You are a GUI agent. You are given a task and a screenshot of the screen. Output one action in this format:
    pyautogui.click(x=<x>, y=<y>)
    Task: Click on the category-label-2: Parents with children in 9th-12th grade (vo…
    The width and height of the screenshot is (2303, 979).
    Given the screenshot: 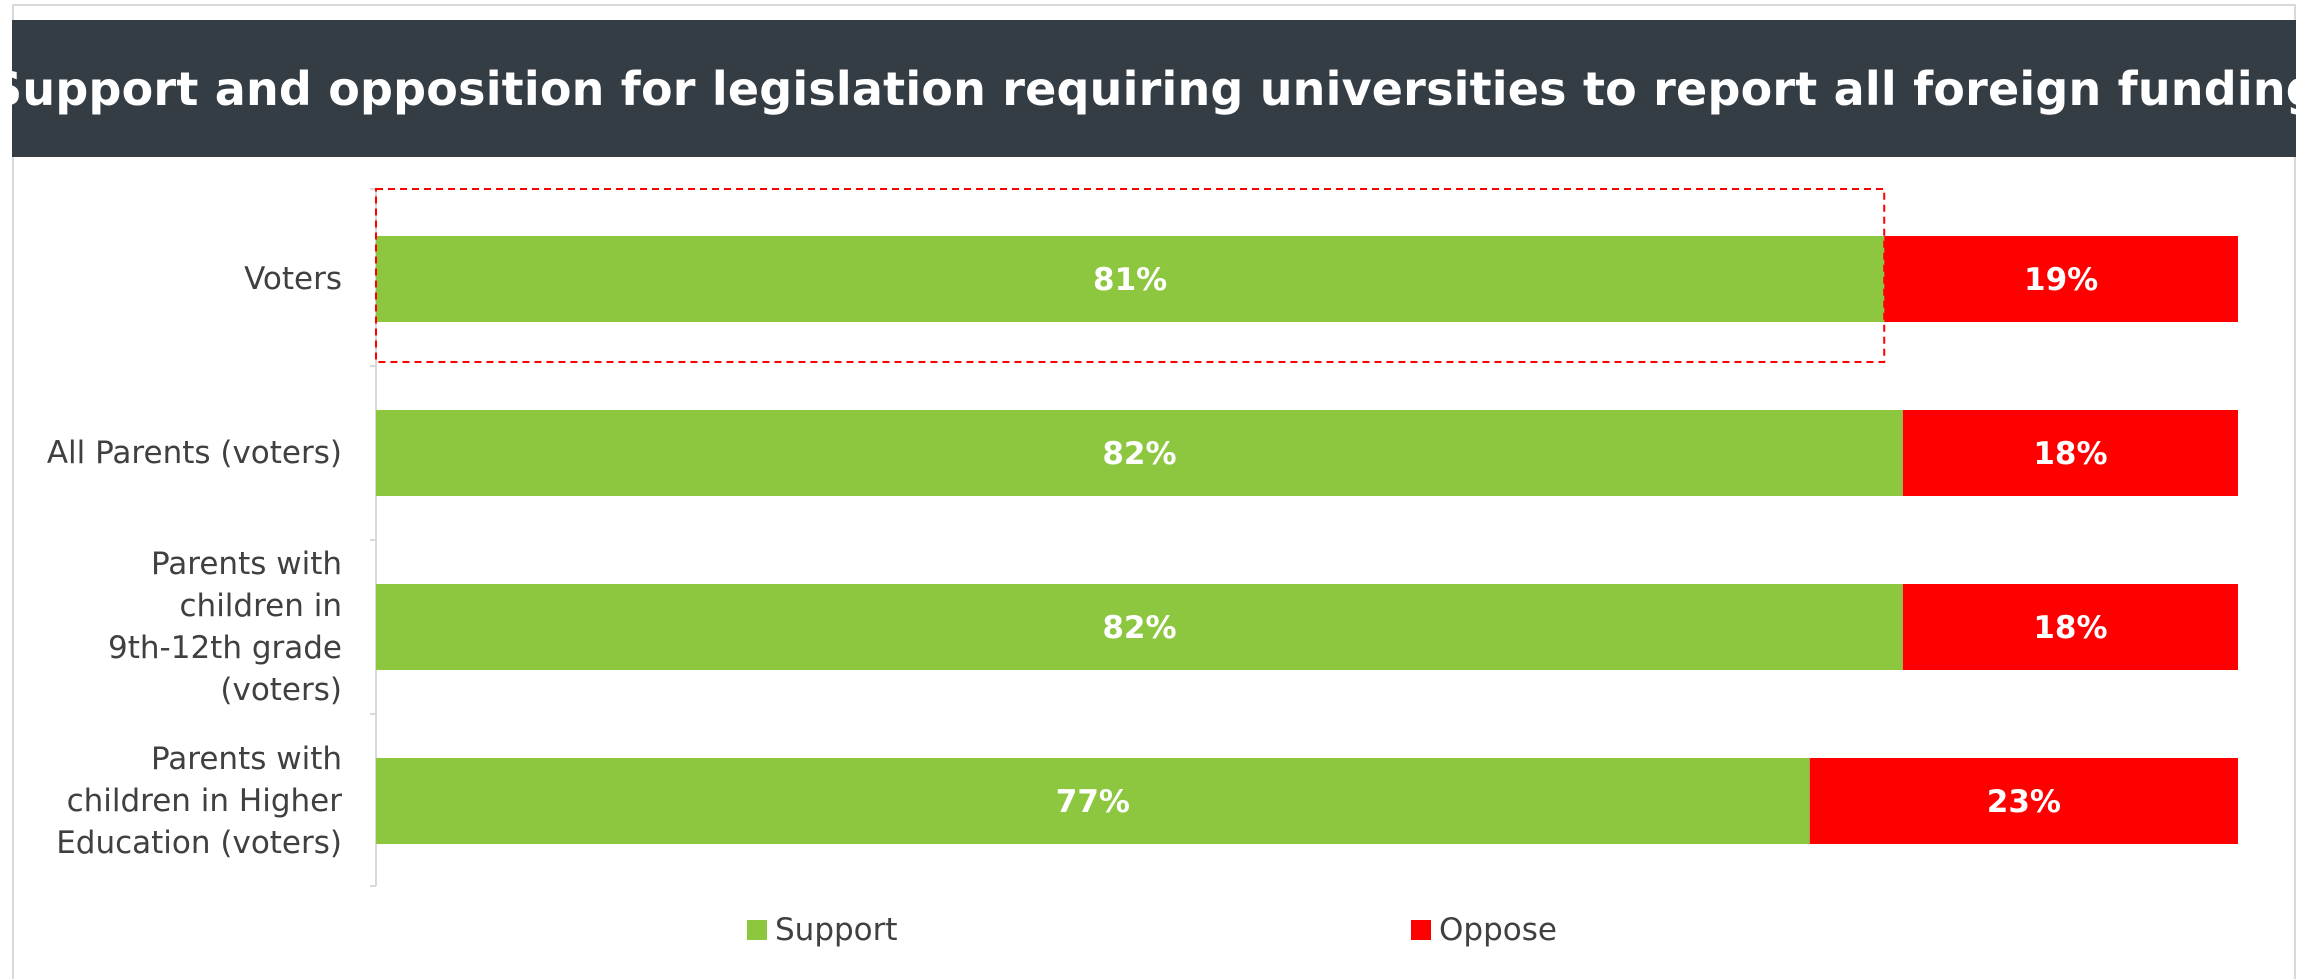 What is the action you would take?
    pyautogui.click(x=225, y=627)
    